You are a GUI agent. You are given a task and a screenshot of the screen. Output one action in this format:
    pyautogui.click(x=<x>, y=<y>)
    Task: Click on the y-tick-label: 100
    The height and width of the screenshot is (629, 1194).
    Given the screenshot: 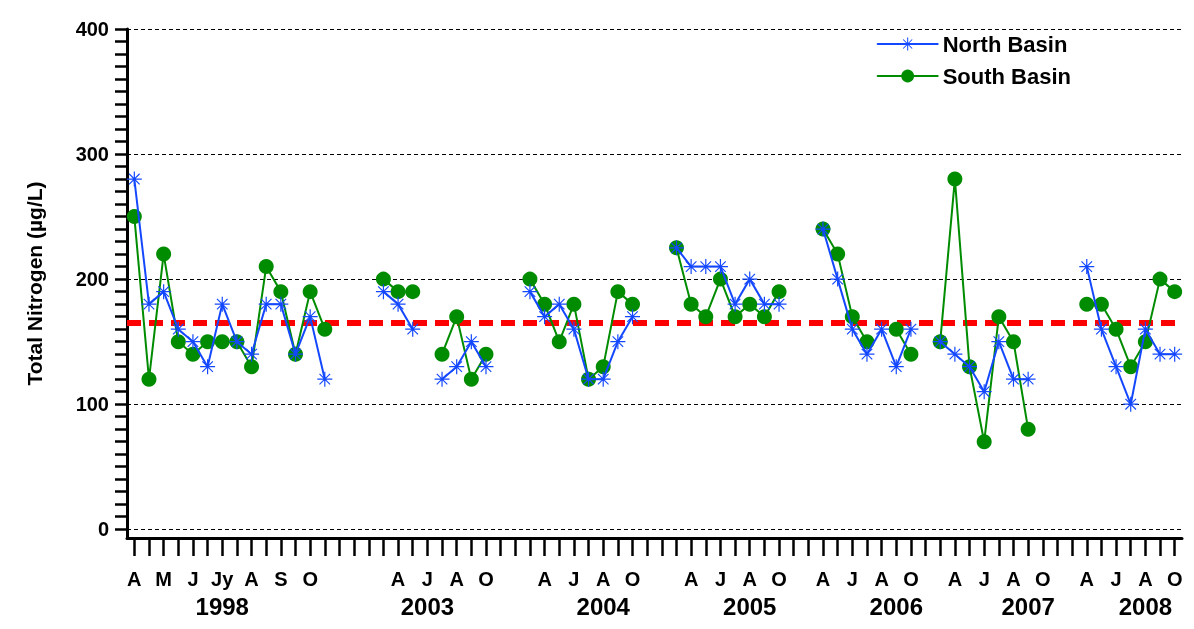 What is the action you would take?
    pyautogui.click(x=92, y=404)
    